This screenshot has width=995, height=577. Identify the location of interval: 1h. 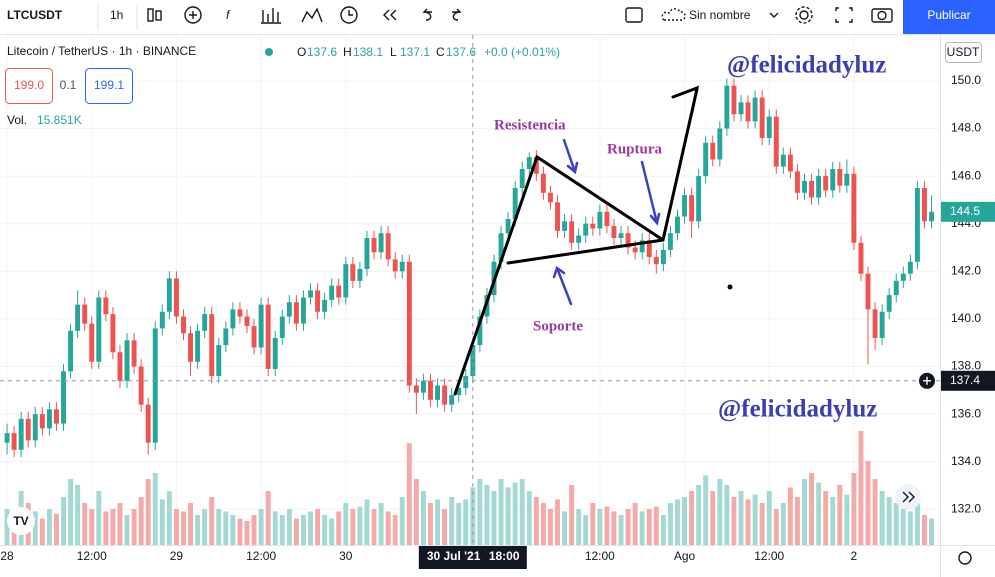
(116, 15).